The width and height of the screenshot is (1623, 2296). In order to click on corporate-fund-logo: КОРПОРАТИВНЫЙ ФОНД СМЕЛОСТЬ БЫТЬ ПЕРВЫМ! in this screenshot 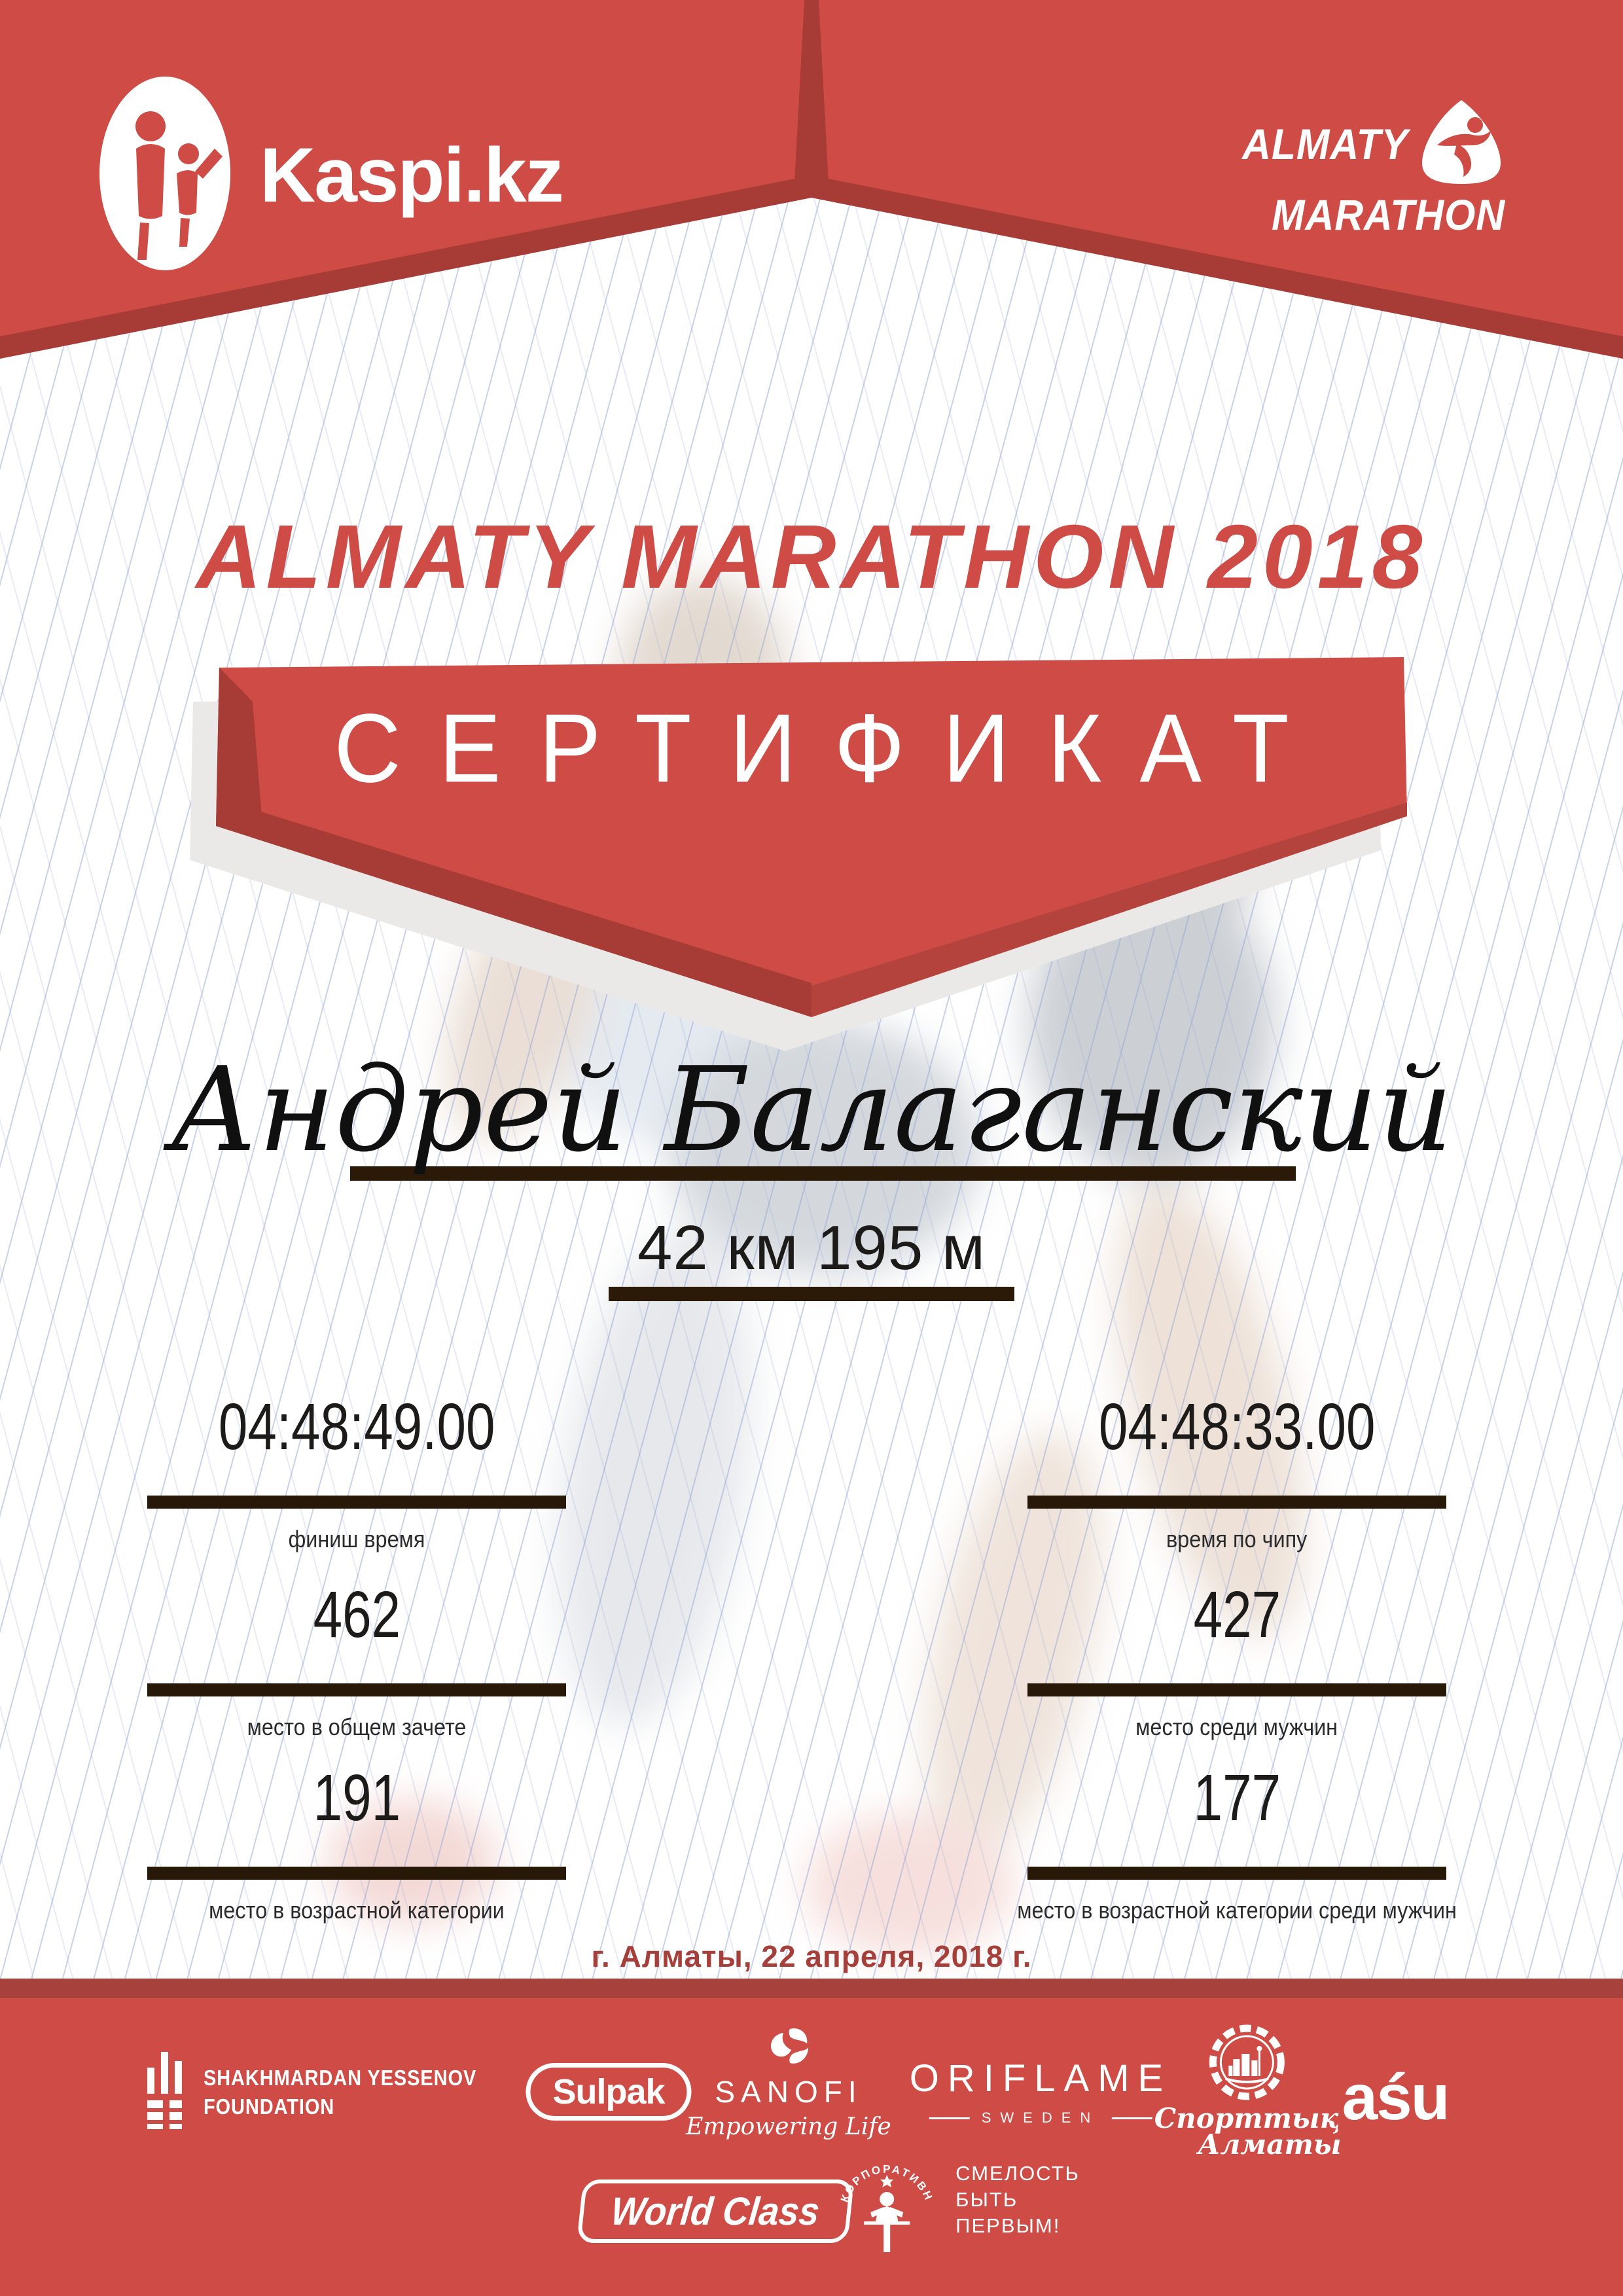, I will do `click(952, 2194)`.